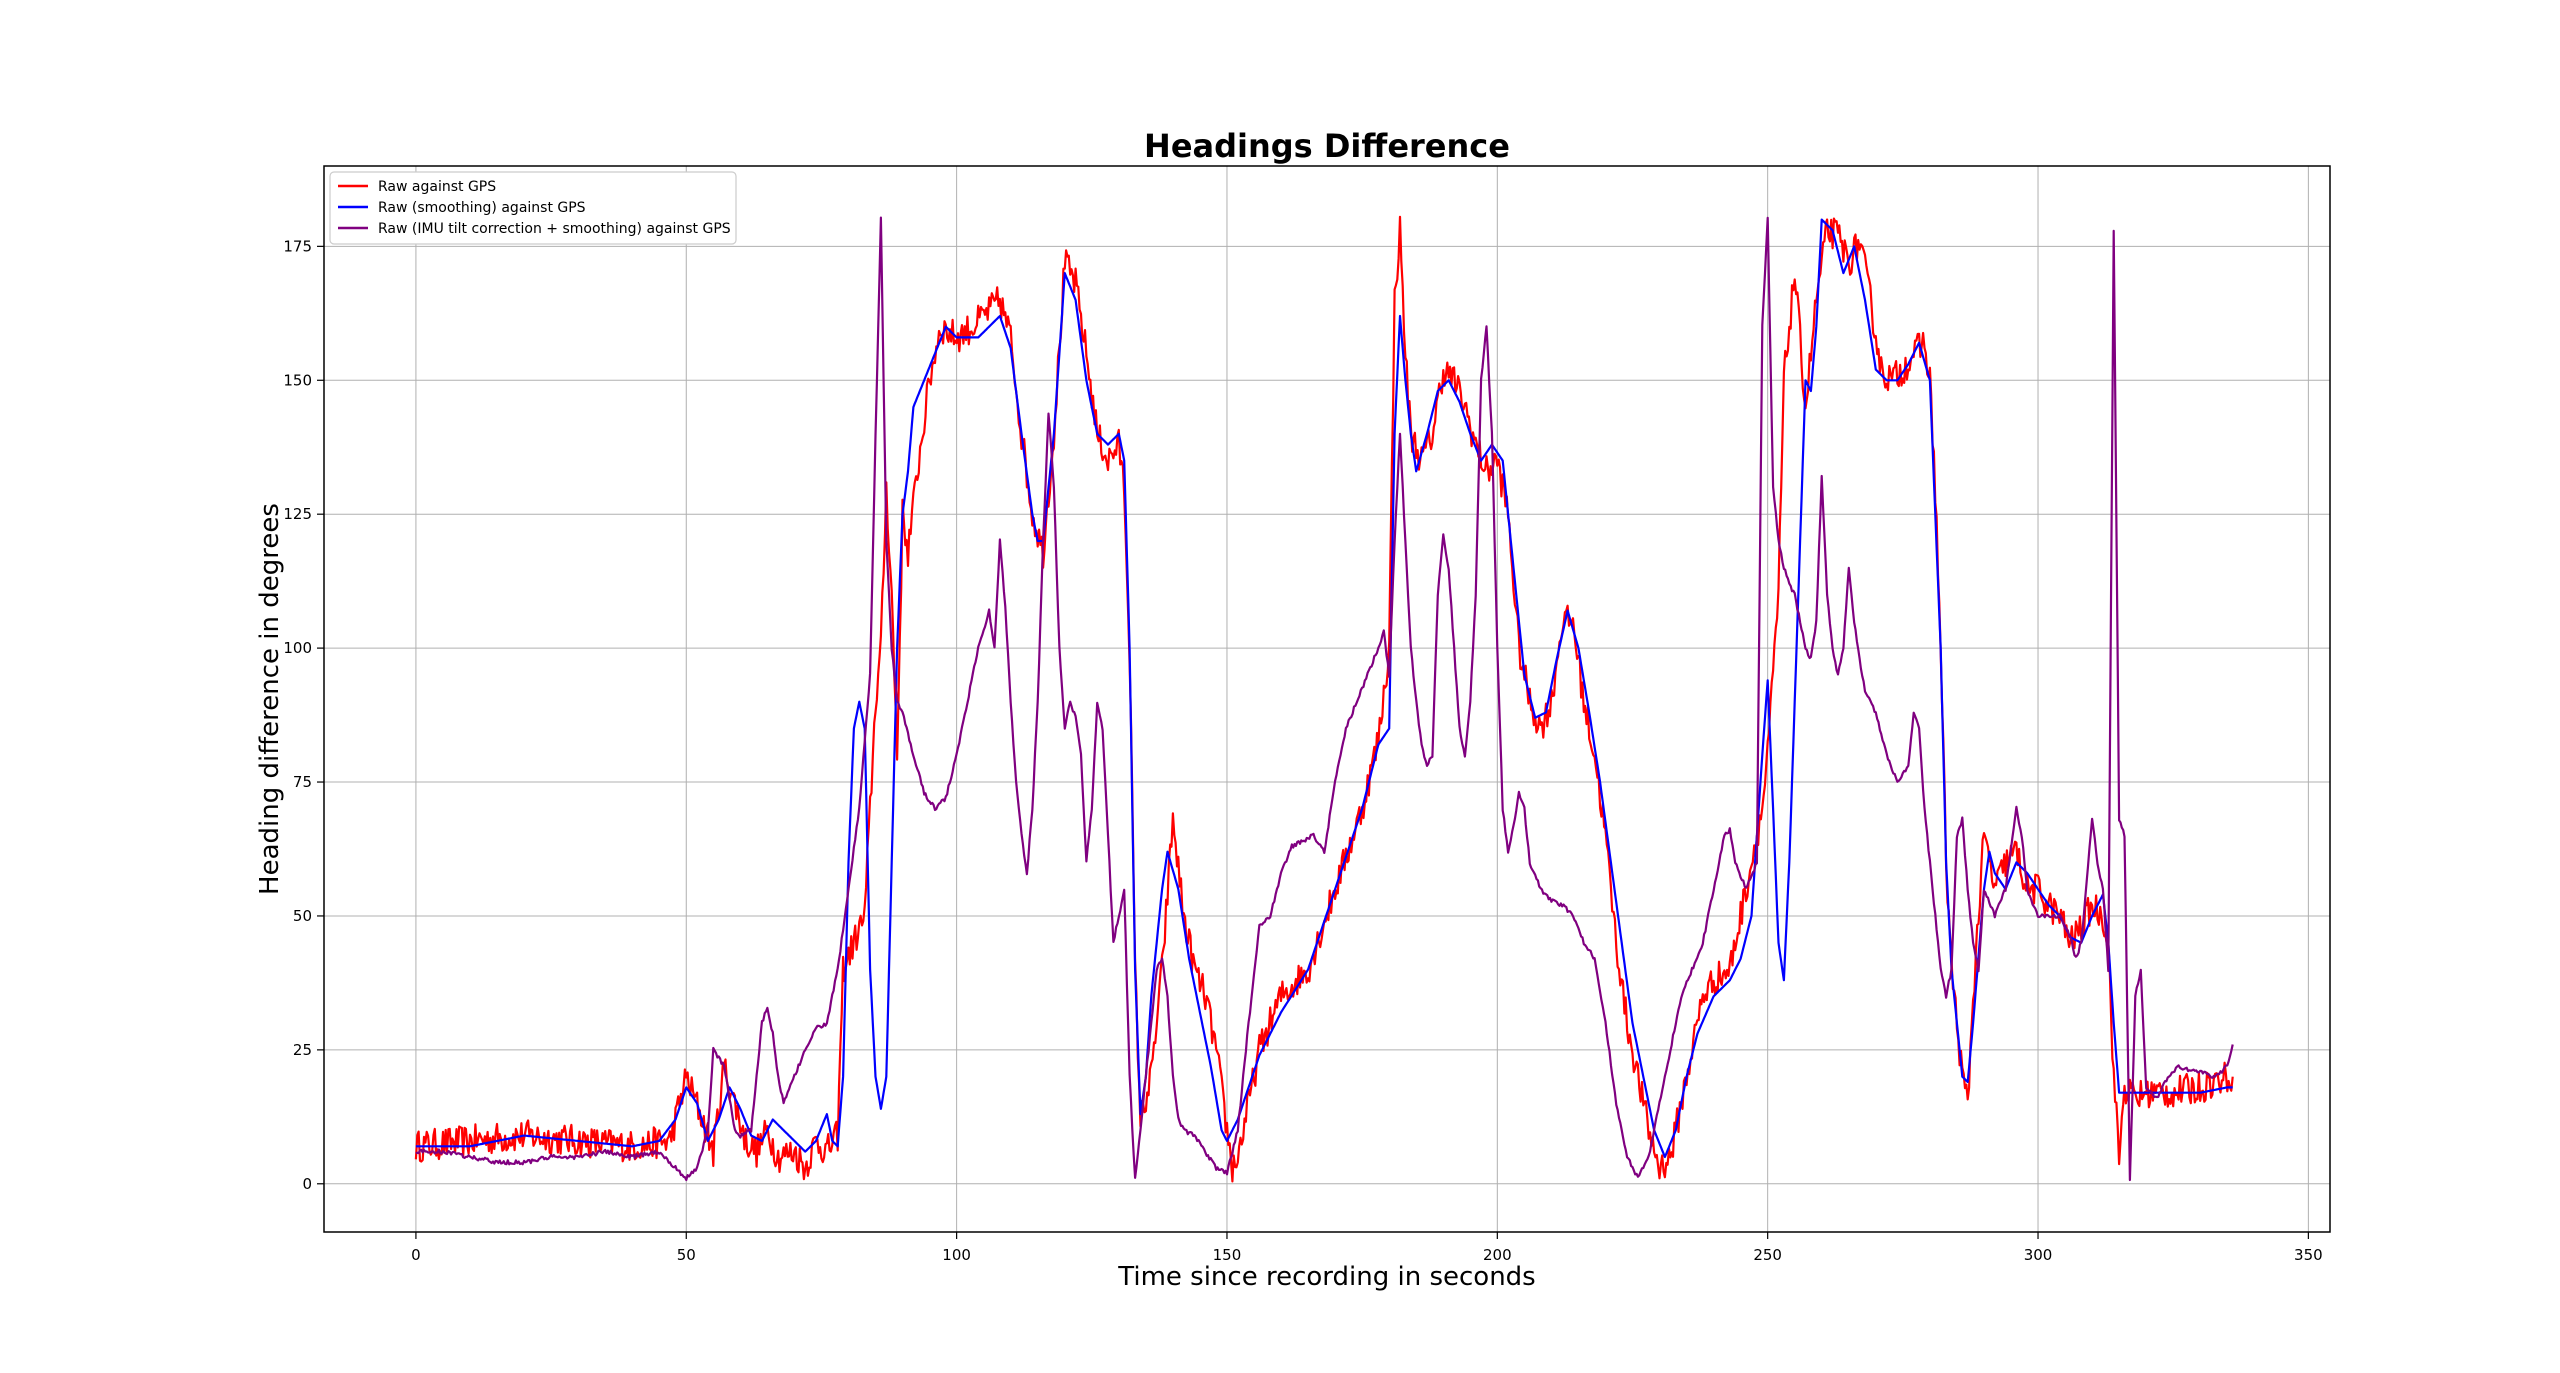 This screenshot has width=2560, height=1373. Describe the element at coordinates (302, 1050) in the screenshot. I see `y-tick-label: 25` at that location.